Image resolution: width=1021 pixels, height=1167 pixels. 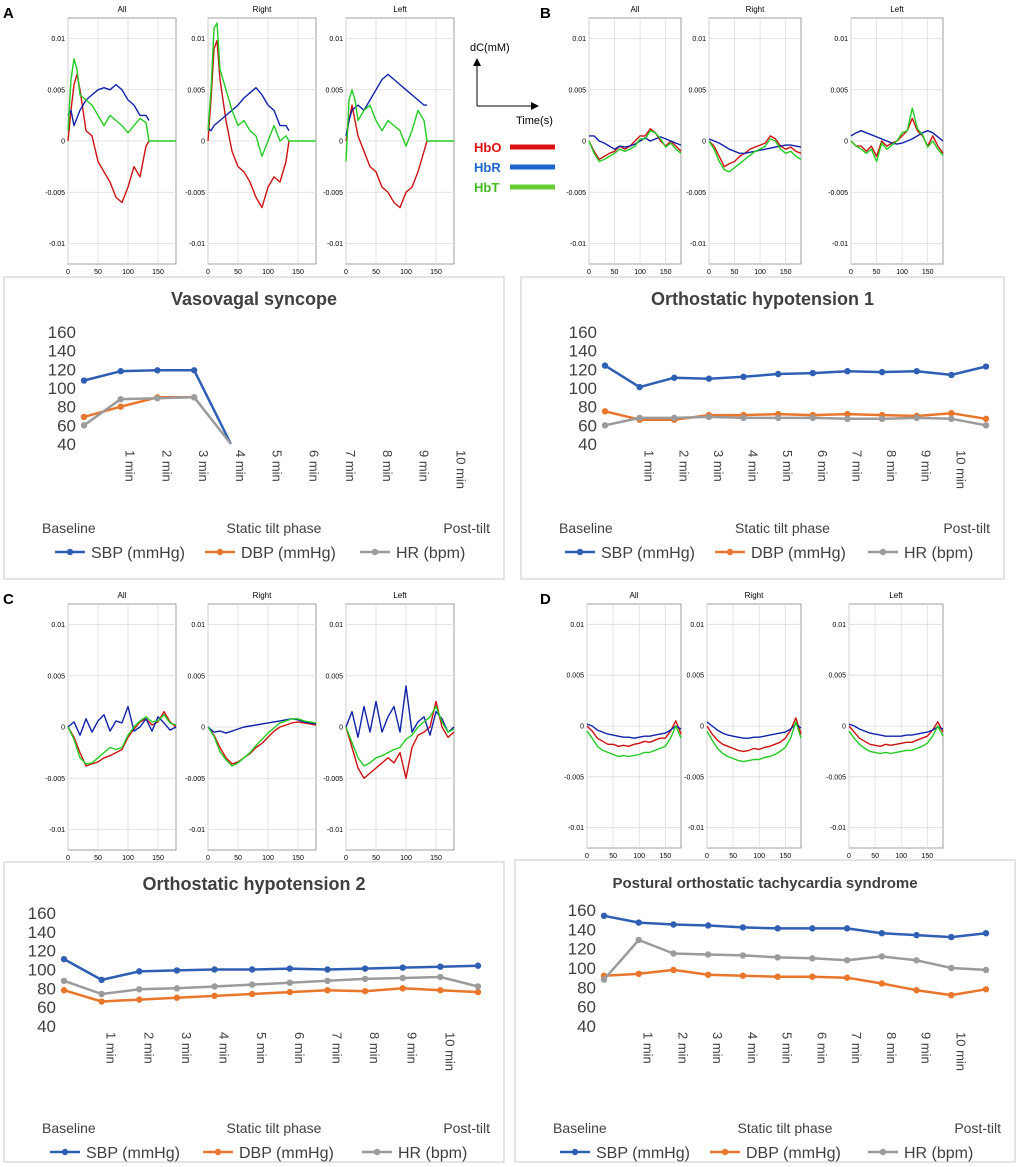 I want to click on x-tick-label: 0, so click(x=589, y=272).